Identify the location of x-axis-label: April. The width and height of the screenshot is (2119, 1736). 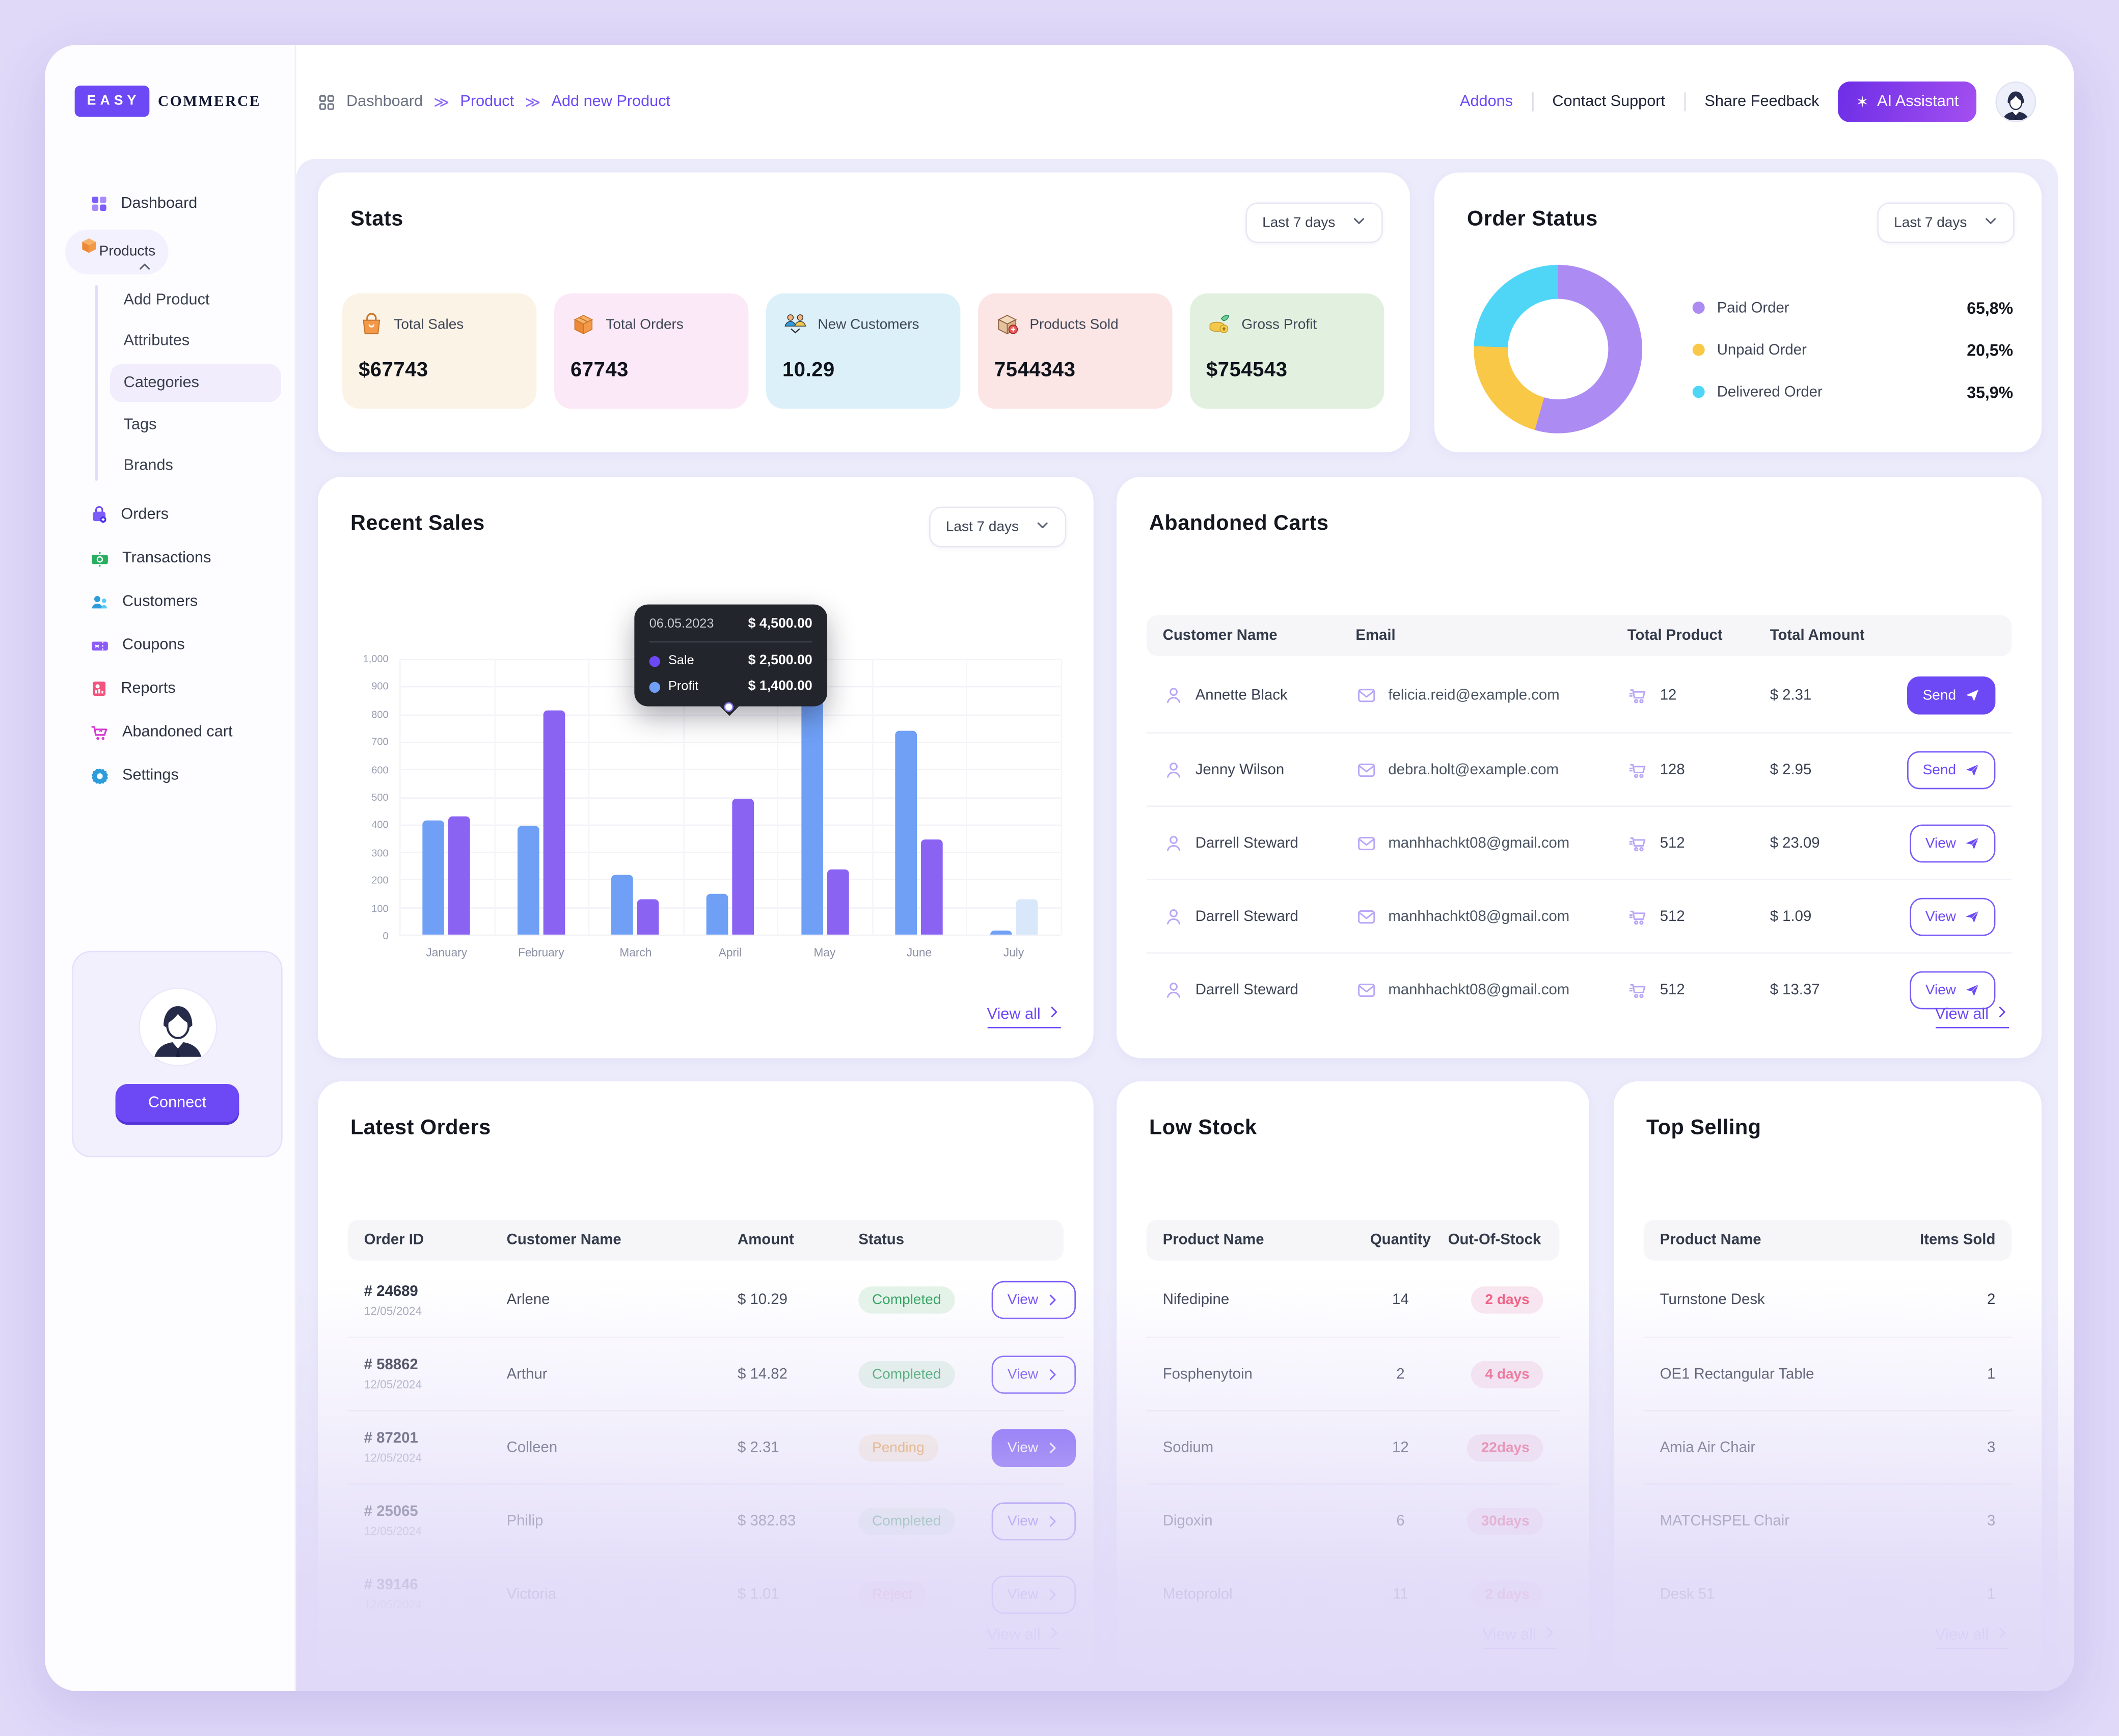
(730, 952).